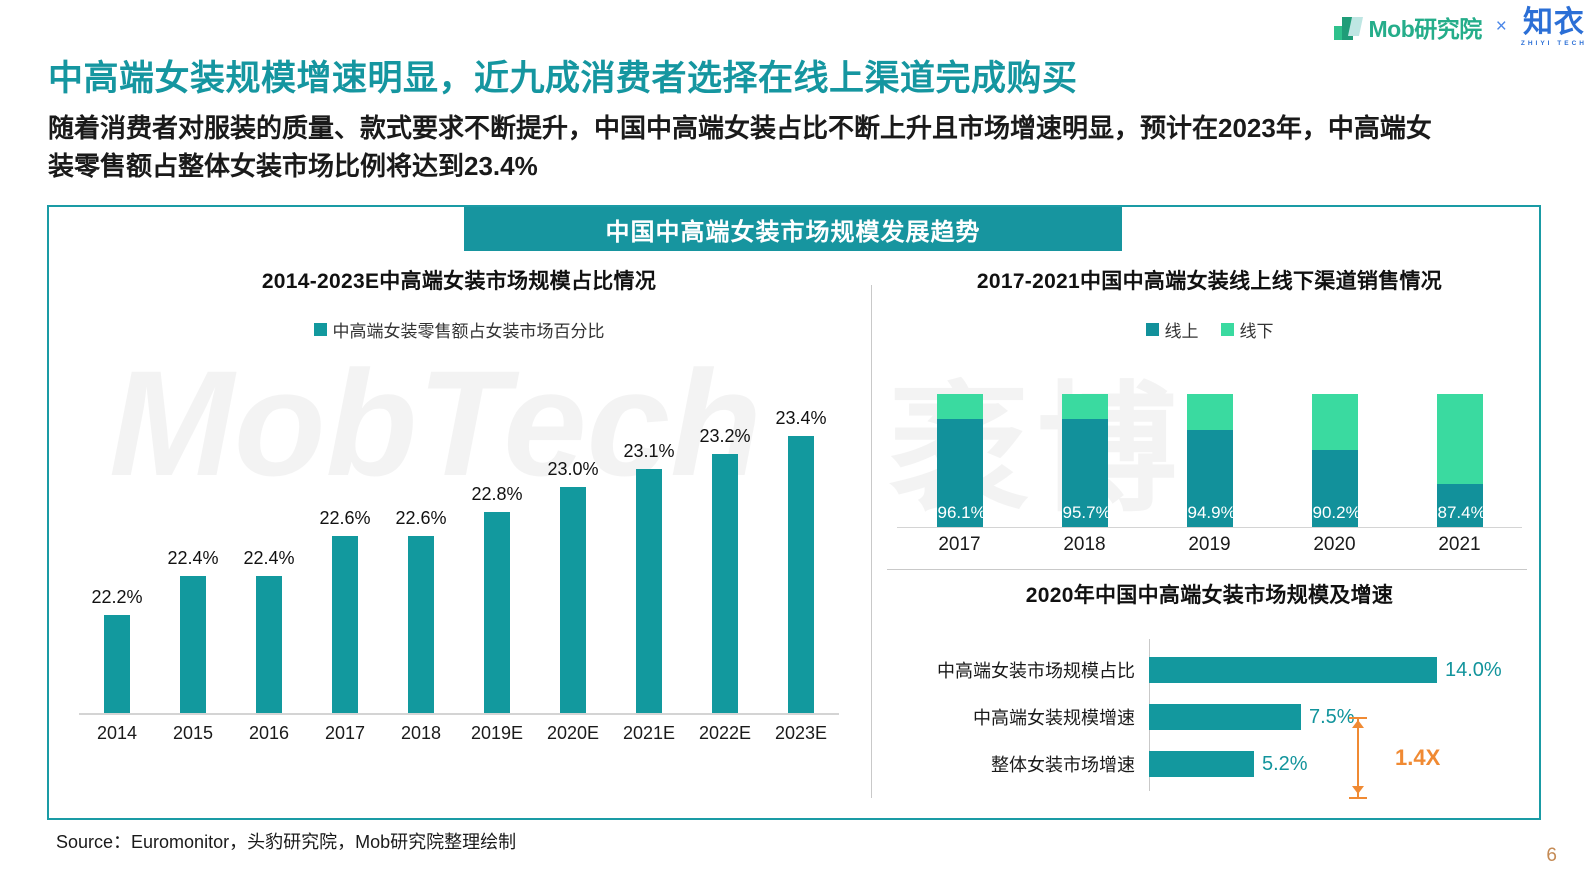  I want to click on horizontal-bar-row: 整体女装市场增速 5.2%, so click(1209, 764).